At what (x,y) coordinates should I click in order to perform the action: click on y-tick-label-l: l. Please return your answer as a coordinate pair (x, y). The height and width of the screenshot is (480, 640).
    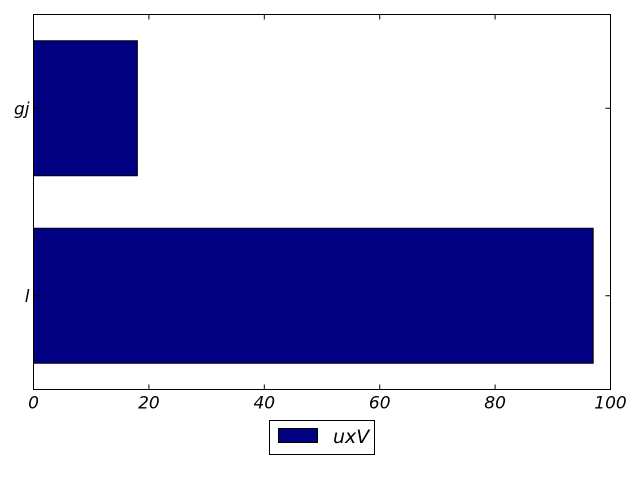
    Looking at the image, I should click on (27, 297).